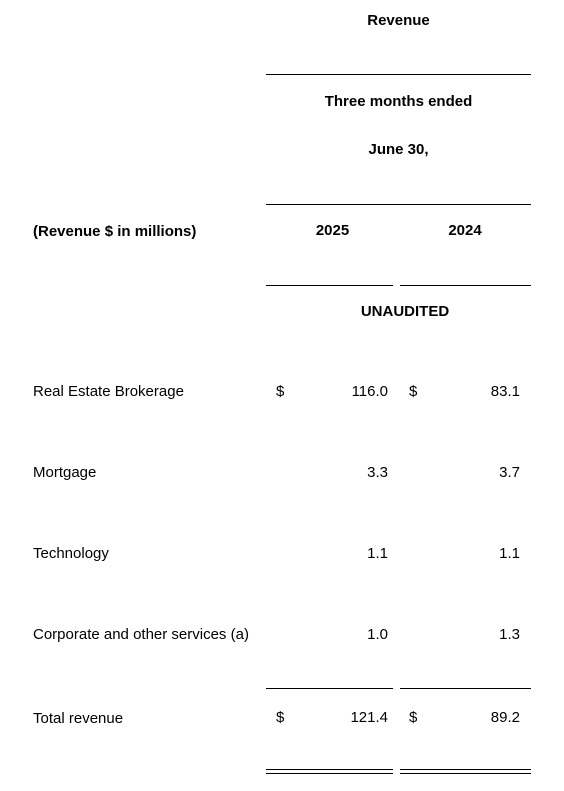  Describe the element at coordinates (377, 634) in the screenshot. I see `row-value-current: 1.0` at that location.